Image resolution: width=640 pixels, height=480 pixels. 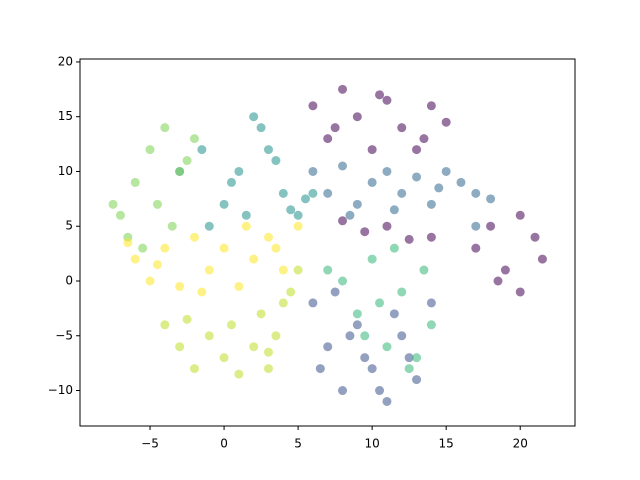 What do you see at coordinates (65, 116) in the screenshot?
I see `y-tick-label: 15` at bounding box center [65, 116].